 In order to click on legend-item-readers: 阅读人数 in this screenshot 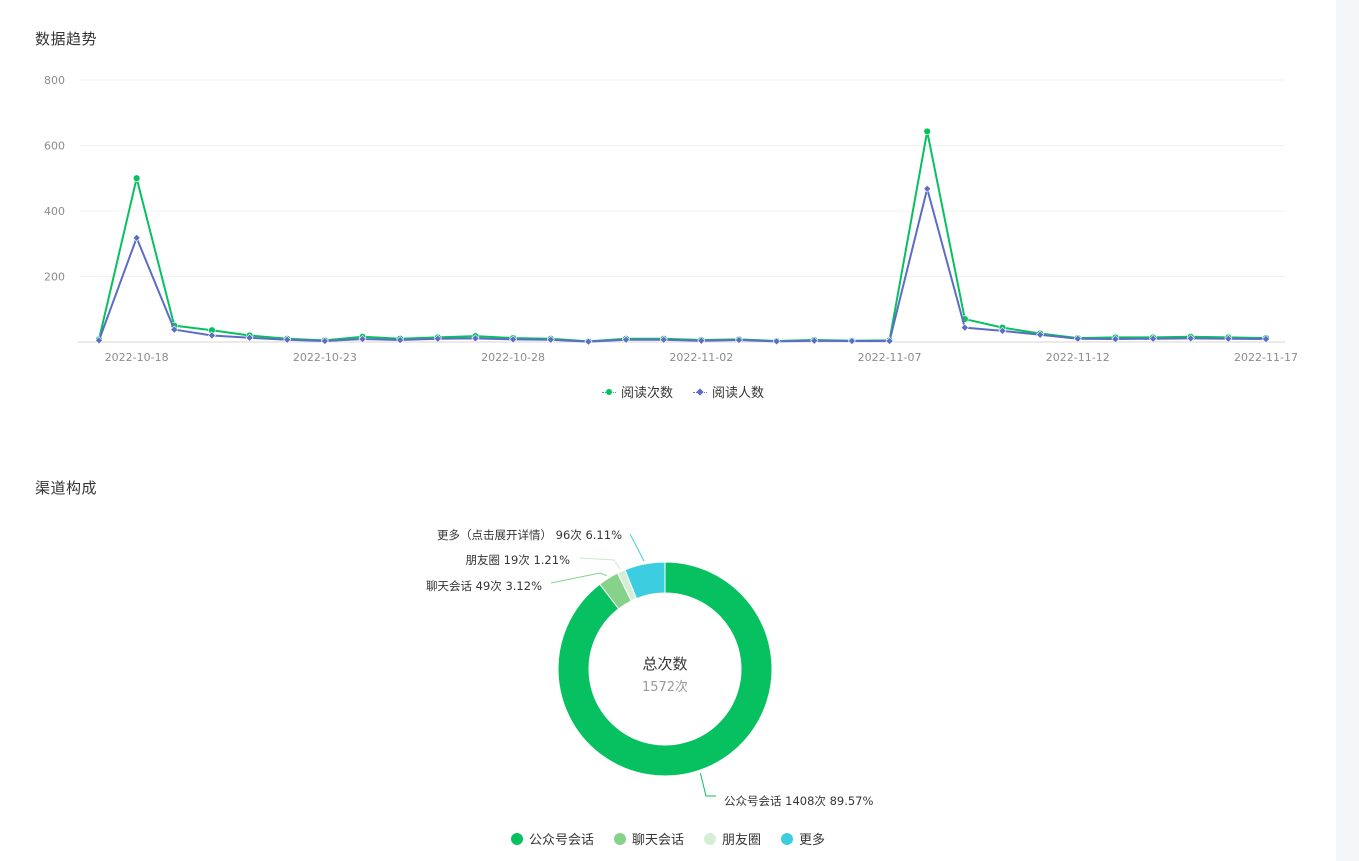, I will do `click(728, 391)`.